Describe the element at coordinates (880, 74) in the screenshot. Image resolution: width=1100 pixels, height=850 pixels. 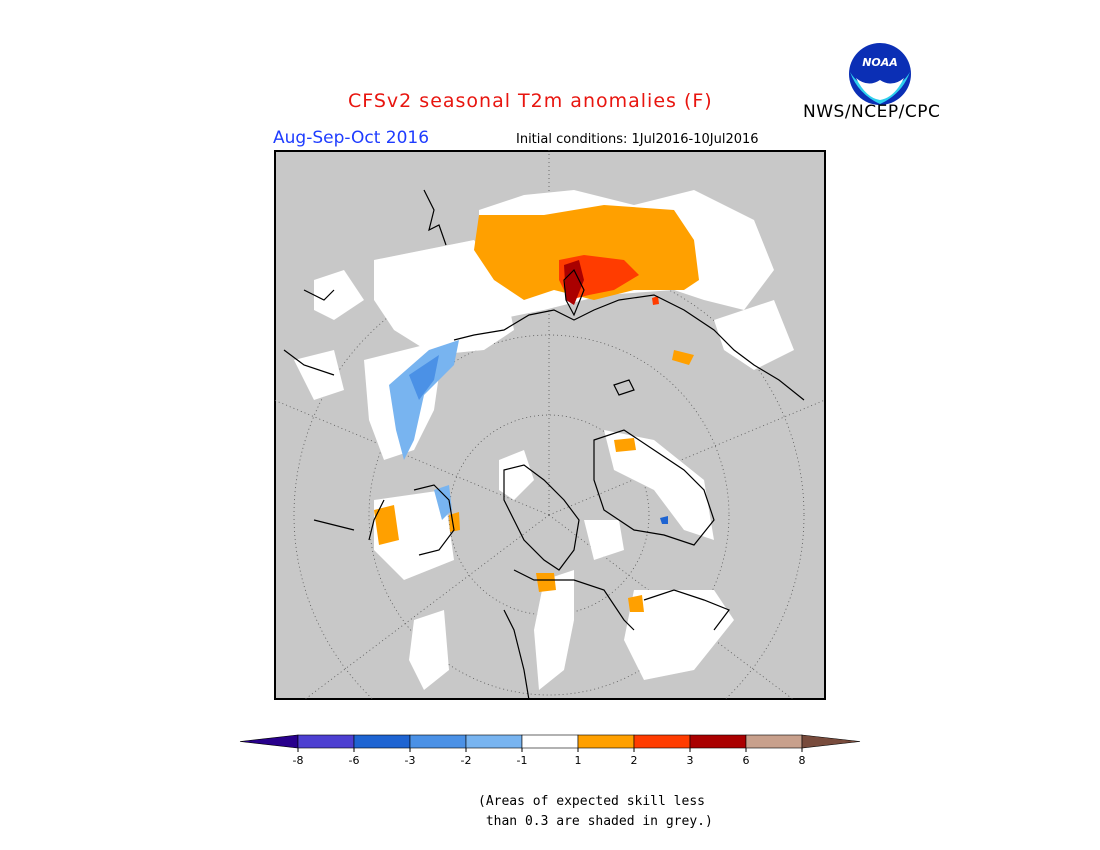
I see `noaa-logo: NOAA` at that location.